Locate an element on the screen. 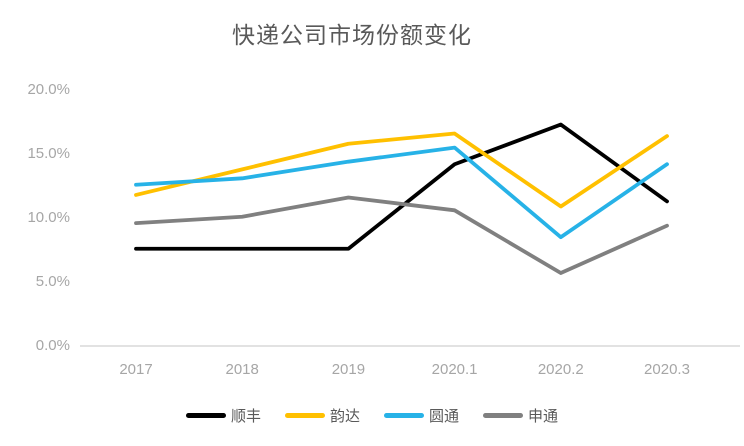  legend-item-圆通: 圆通 is located at coordinates (421, 415).